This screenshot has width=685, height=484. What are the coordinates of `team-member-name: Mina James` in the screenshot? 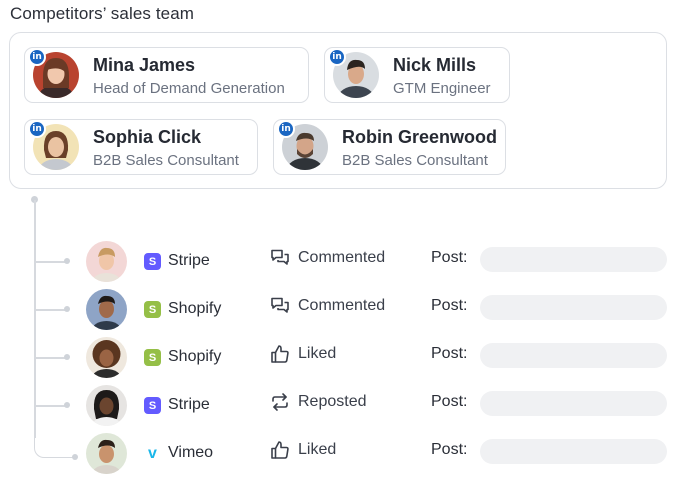 It's located at (144, 65).